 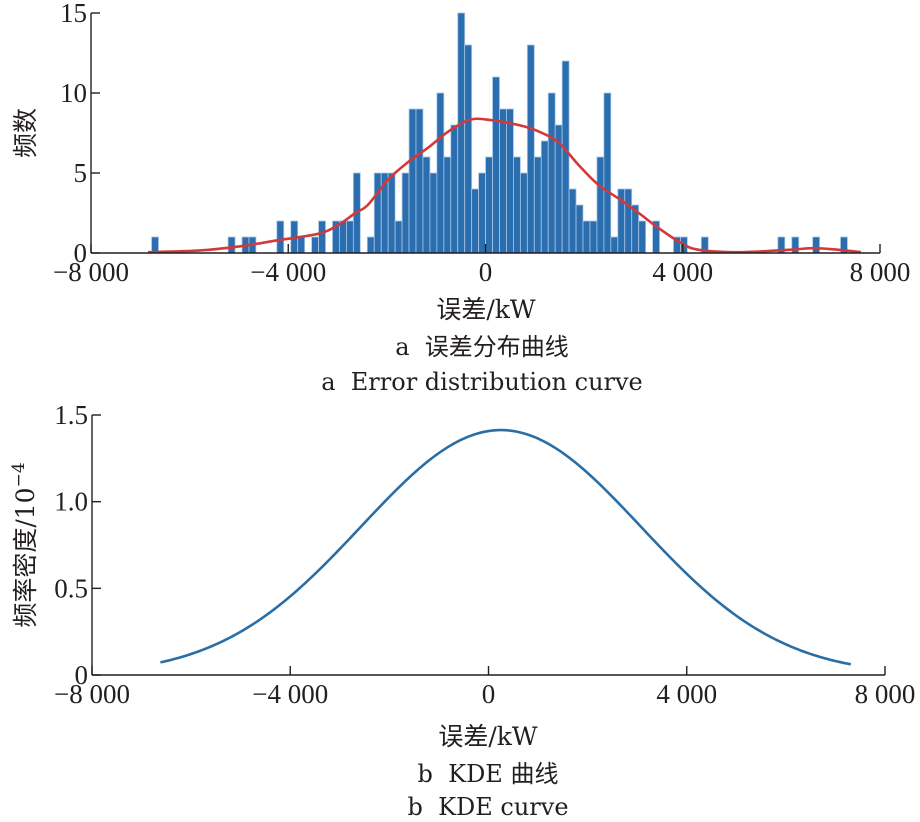 I want to click on y-tick-label: 1.0, so click(x=71, y=502).